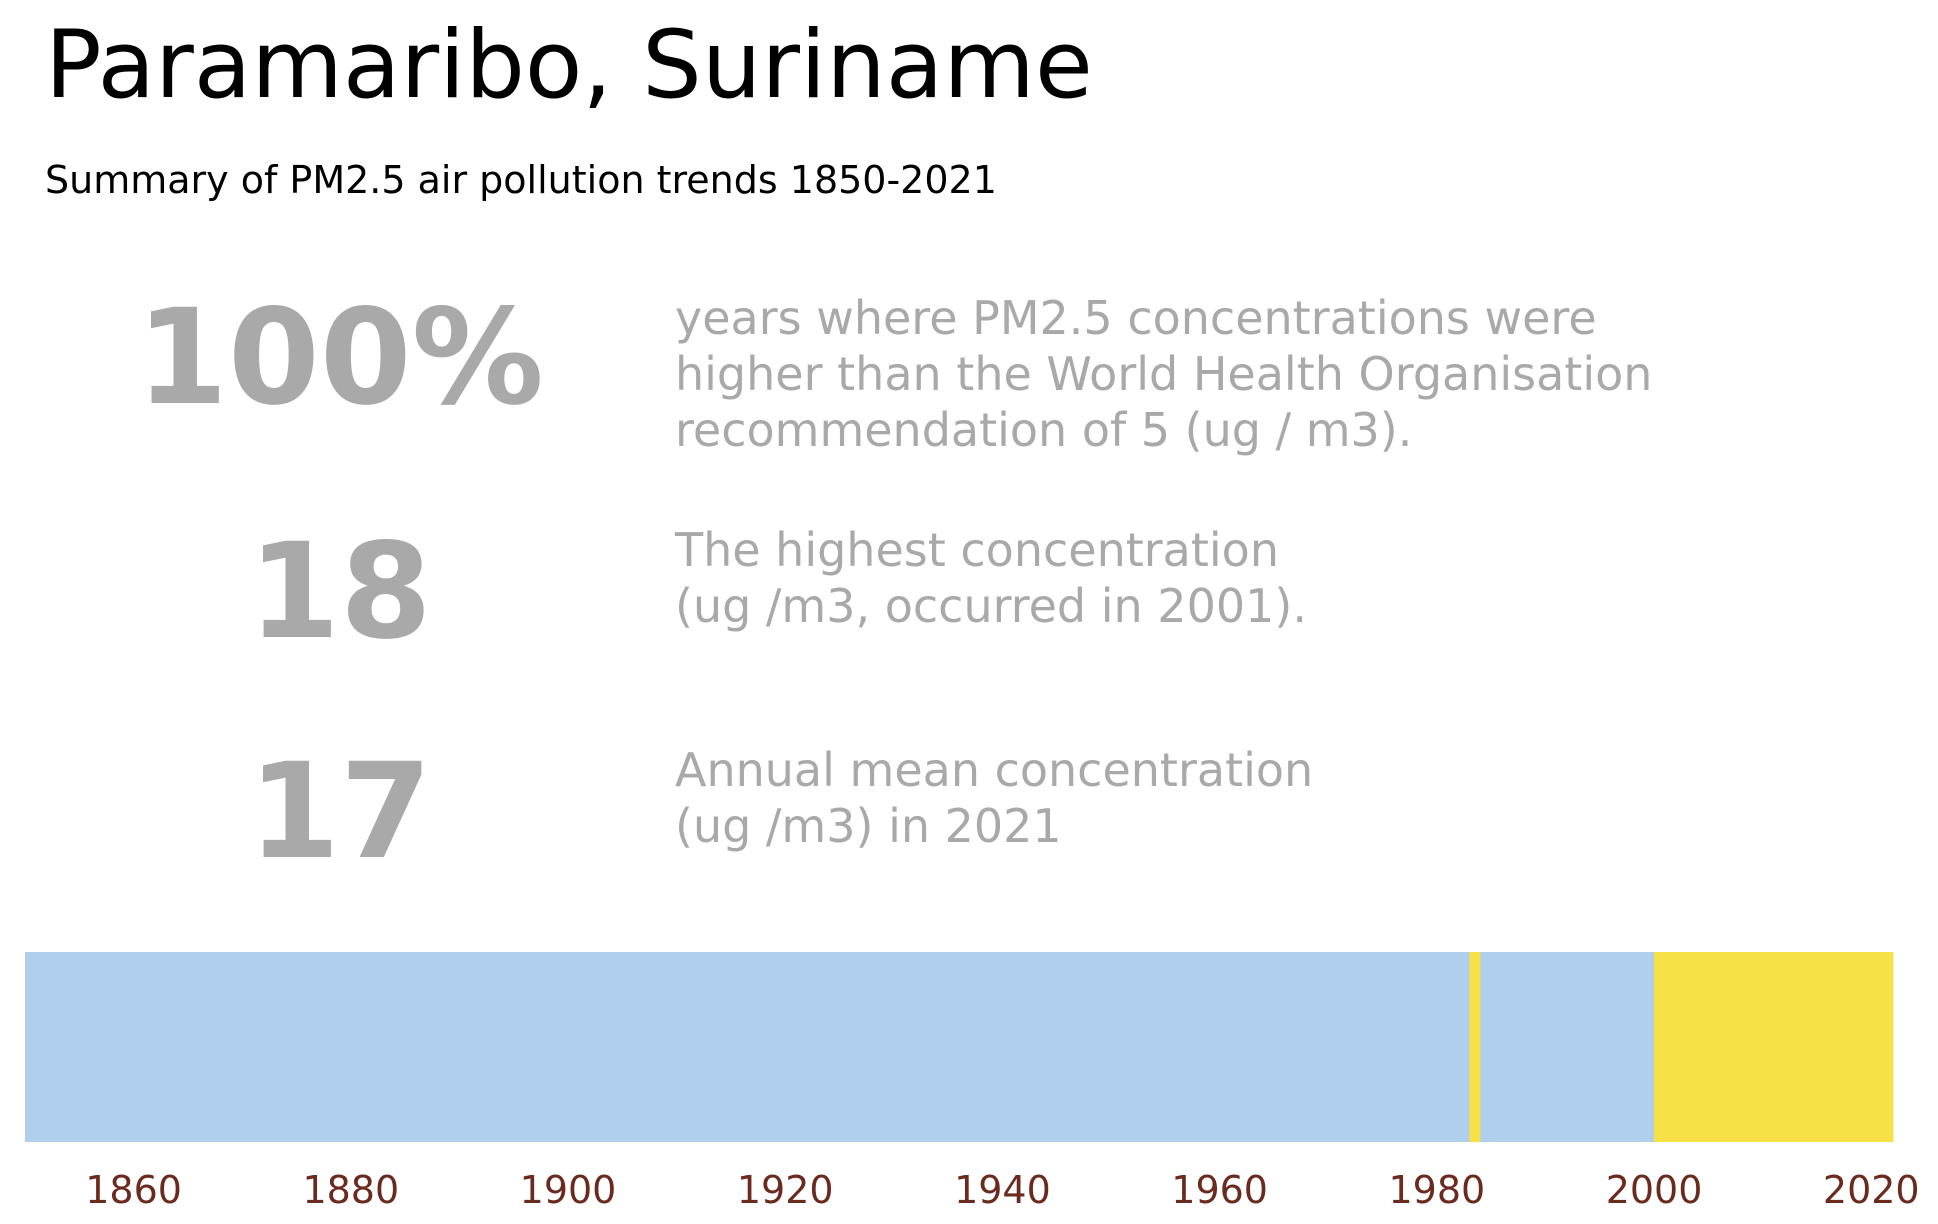 Image resolution: width=1938 pixels, height=1224 pixels. I want to click on x-tick-label-1960: 1960, so click(1219, 1190).